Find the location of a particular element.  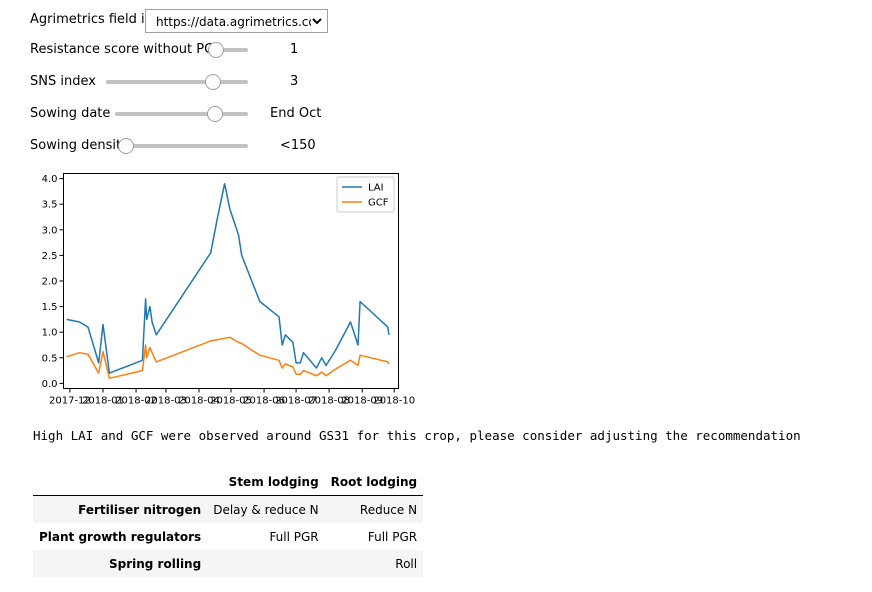

x-tick-label: 2017-12 is located at coordinates (70, 401).